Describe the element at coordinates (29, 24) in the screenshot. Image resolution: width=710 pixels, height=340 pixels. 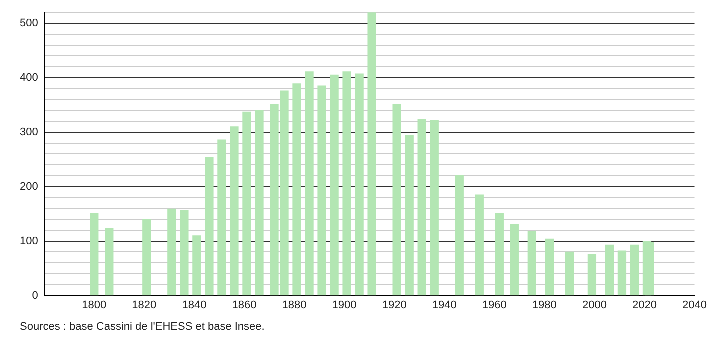
I see `y-tick-label: 500` at that location.